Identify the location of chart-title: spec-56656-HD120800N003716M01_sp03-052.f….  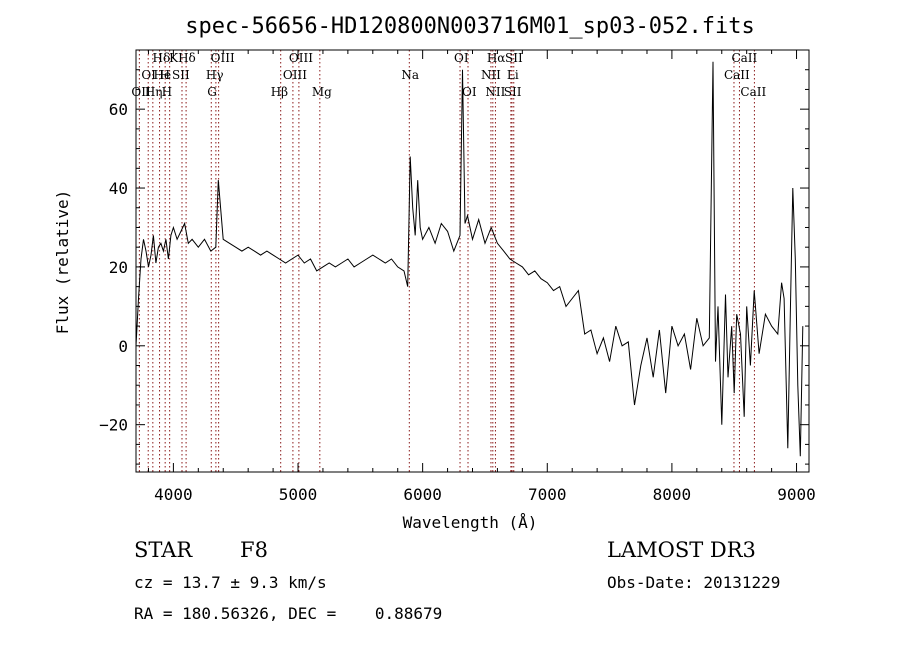
(470, 26).